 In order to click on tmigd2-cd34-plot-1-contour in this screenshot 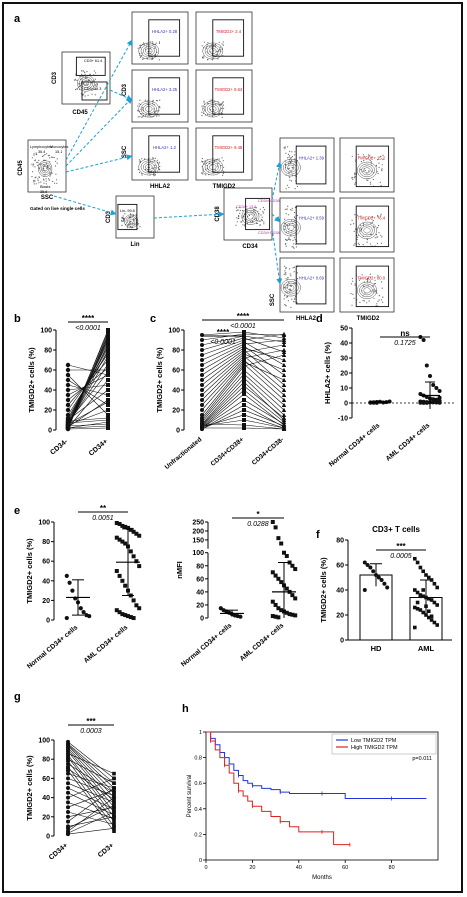, I will do `click(367, 230)`.